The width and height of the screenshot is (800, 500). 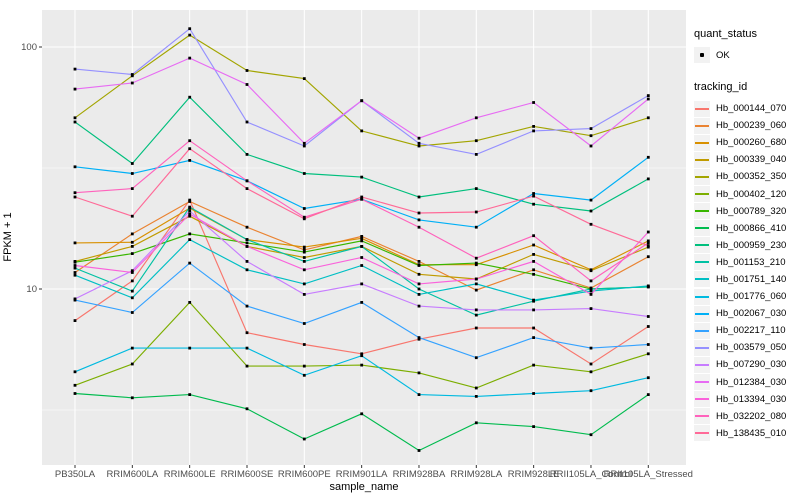 I want to click on x-tick-label-RRIM928LA: RRIM928LA, so click(x=476, y=474).